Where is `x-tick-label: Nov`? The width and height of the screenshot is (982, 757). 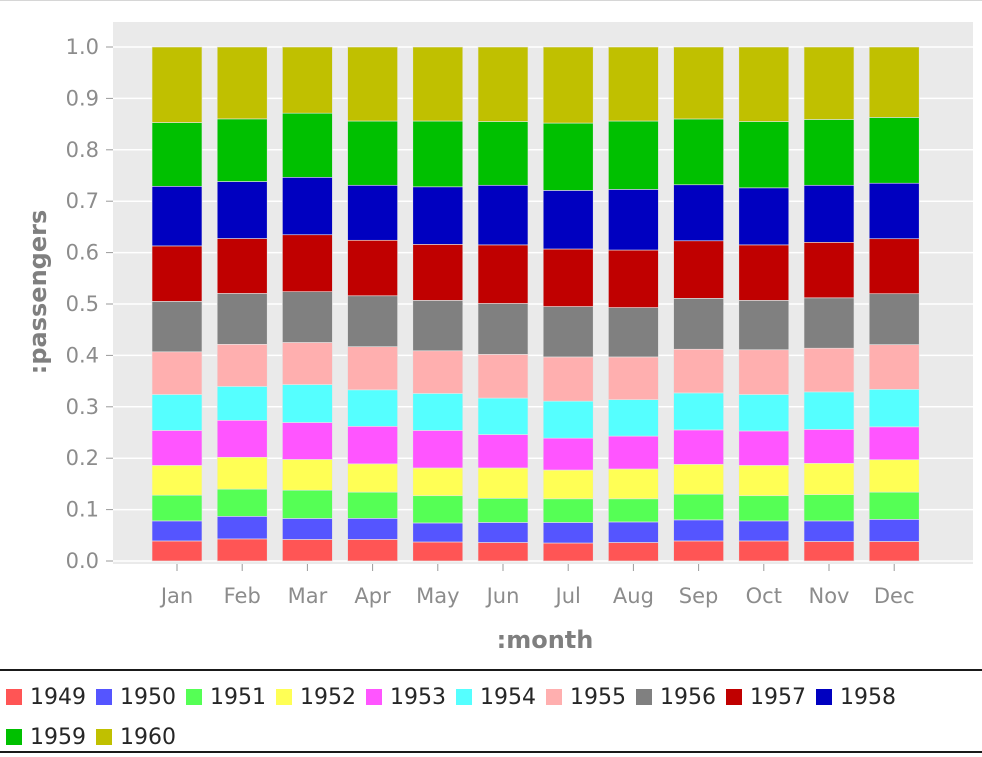
x-tick-label: Nov is located at coordinates (829, 596).